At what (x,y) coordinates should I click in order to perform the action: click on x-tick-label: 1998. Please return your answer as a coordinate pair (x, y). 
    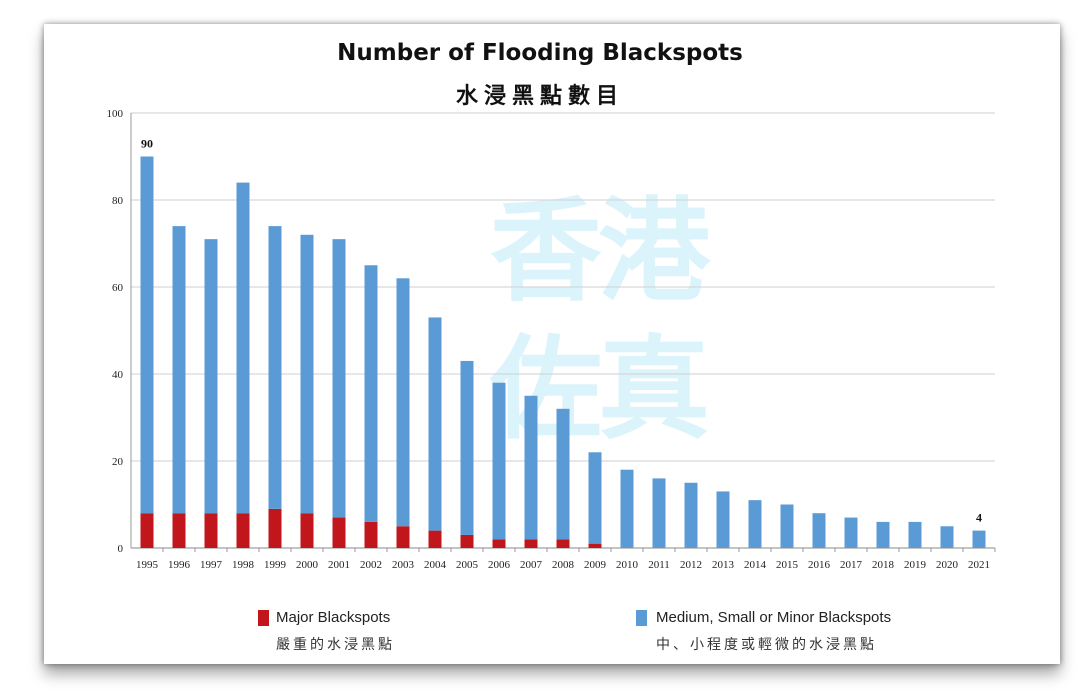
    Looking at the image, I should click on (243, 565).